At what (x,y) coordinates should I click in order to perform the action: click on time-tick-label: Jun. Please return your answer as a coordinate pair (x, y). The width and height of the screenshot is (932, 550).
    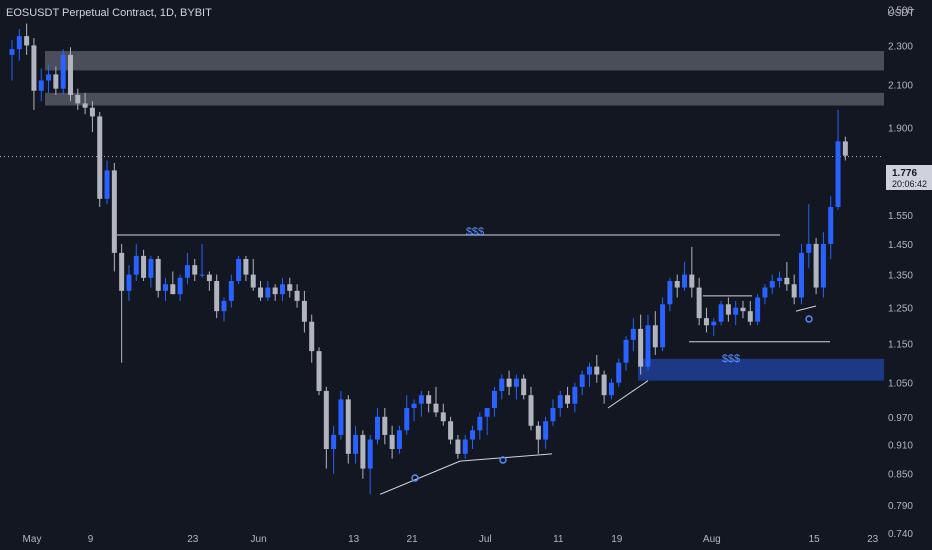
    Looking at the image, I should click on (259, 539).